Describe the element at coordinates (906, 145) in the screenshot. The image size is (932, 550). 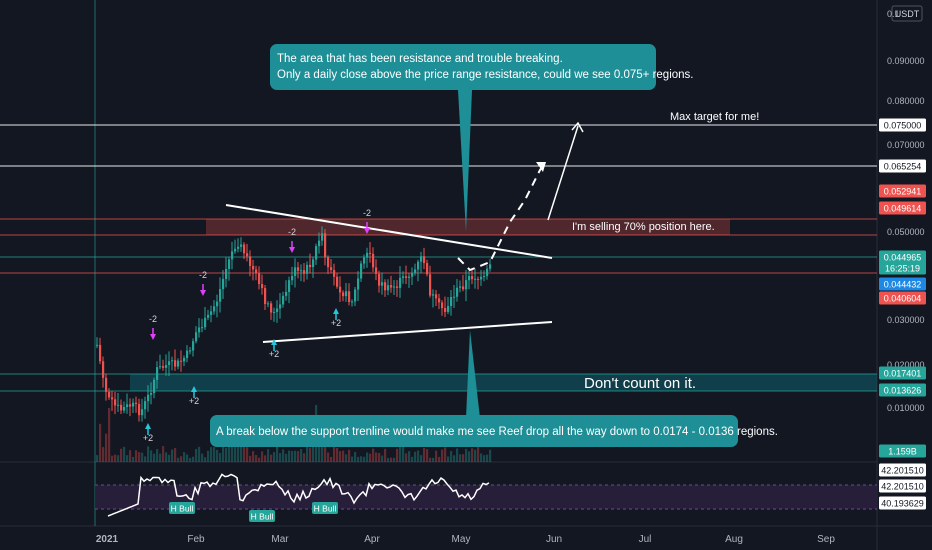
I see `y-axis-tick-label: 0.070000` at that location.